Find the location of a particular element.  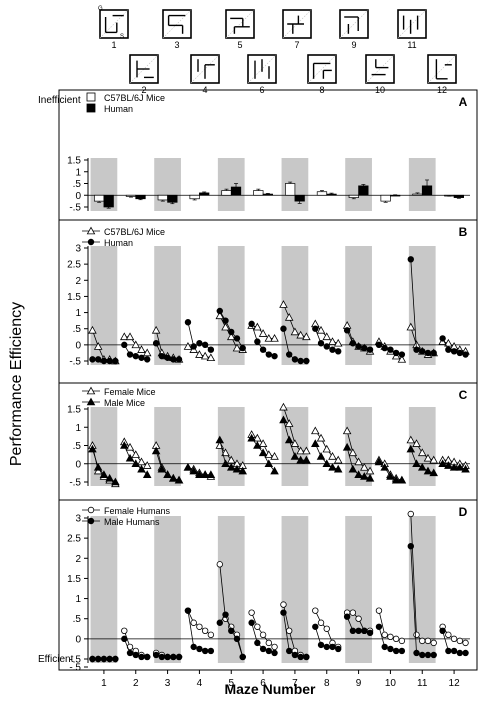

maze-number-label: 1 is located at coordinates (113, 45).